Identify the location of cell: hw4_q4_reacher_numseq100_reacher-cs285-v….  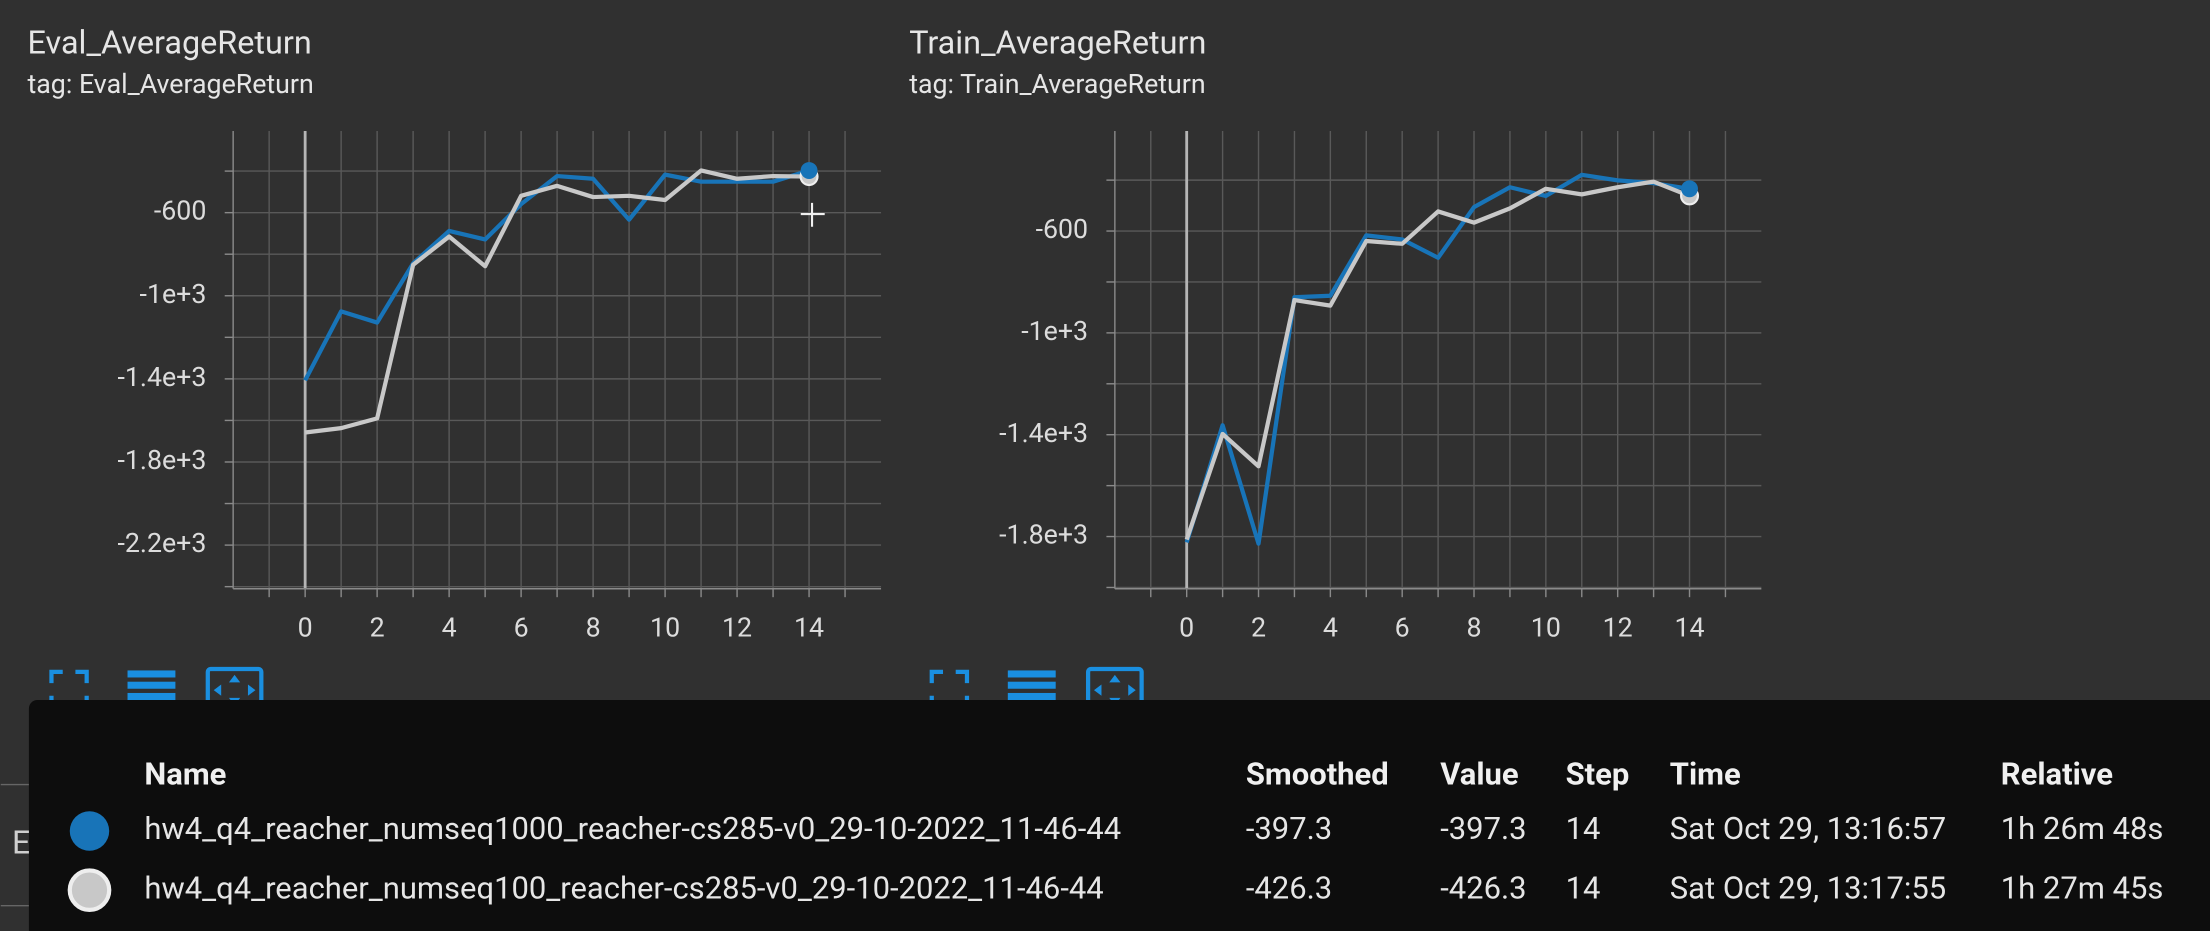
(623, 887).